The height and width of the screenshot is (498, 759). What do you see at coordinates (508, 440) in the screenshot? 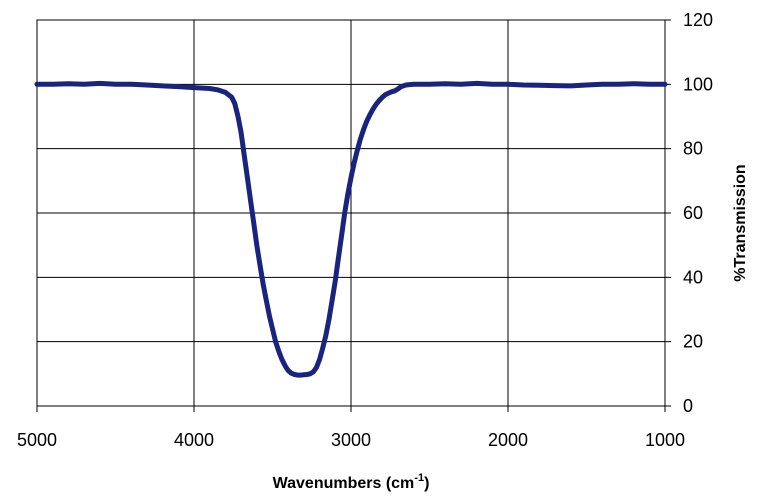
I see `x-tick-label: 2000` at bounding box center [508, 440].